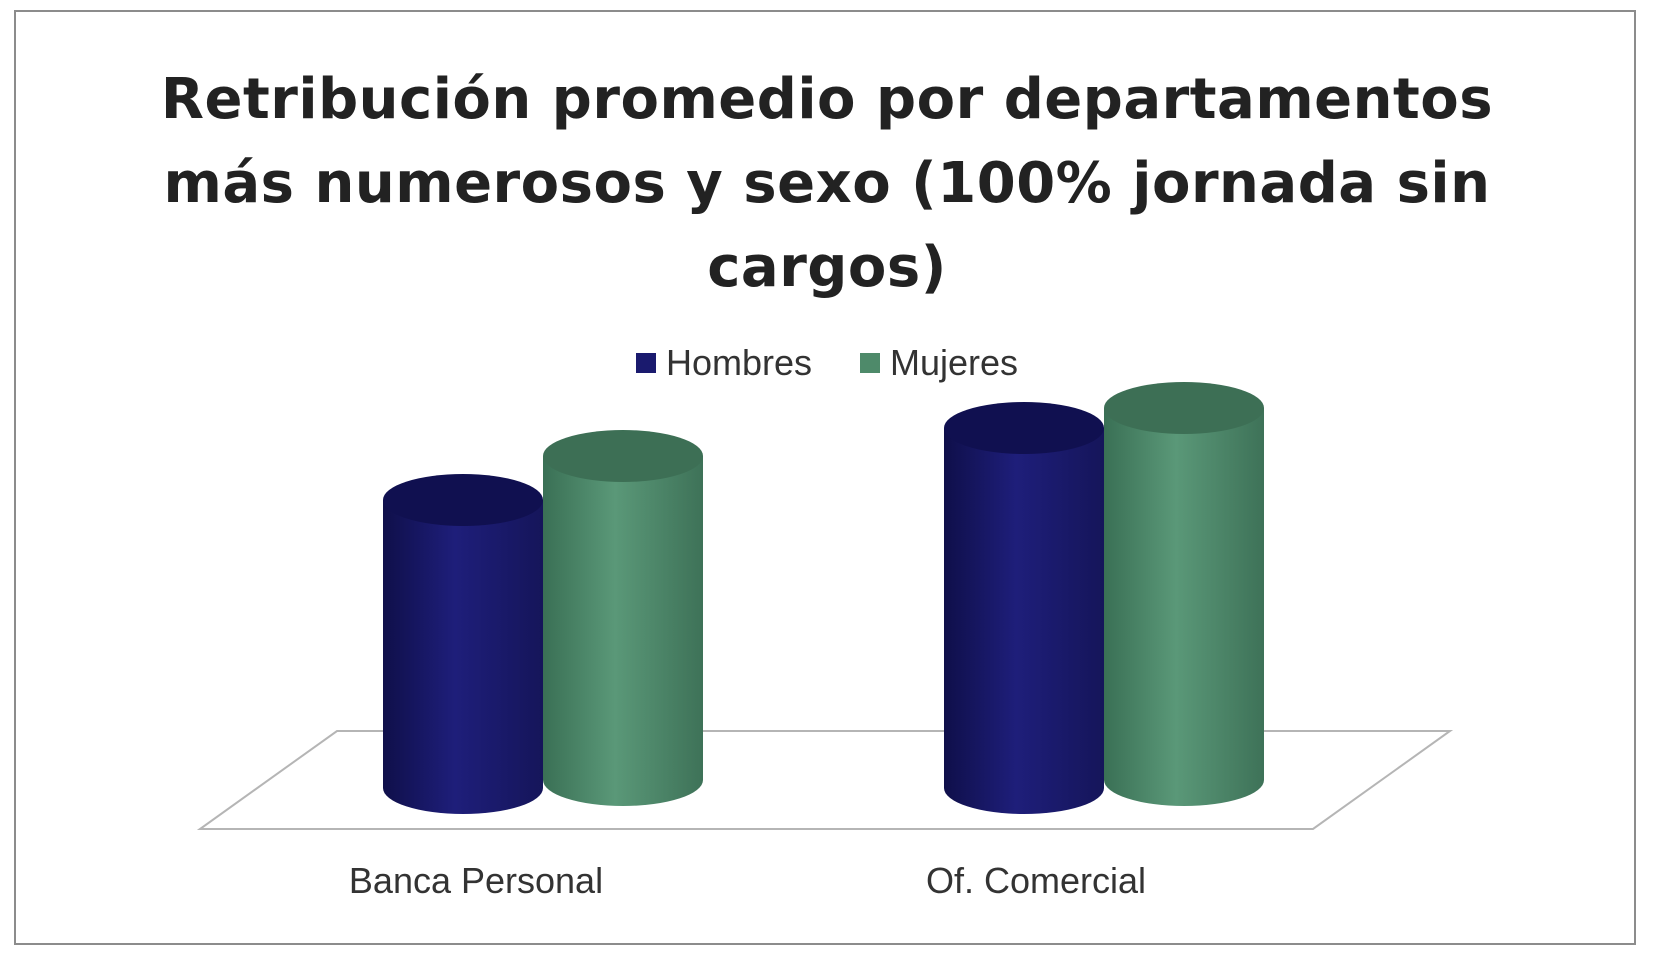 The image size is (1654, 955). I want to click on category-label-of-comercial: Of. Comercial, so click(1036, 880).